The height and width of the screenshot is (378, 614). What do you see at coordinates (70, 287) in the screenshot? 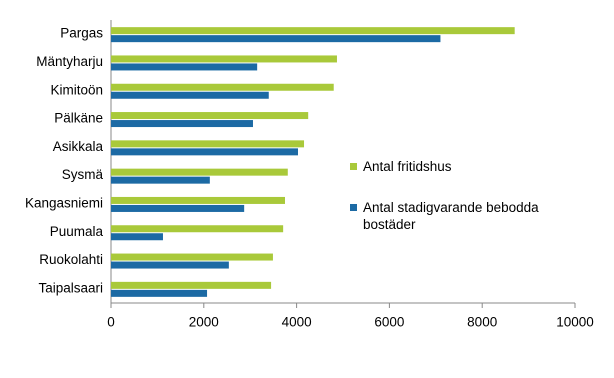
I see `y-tick-label: Taipalsaari` at bounding box center [70, 287].